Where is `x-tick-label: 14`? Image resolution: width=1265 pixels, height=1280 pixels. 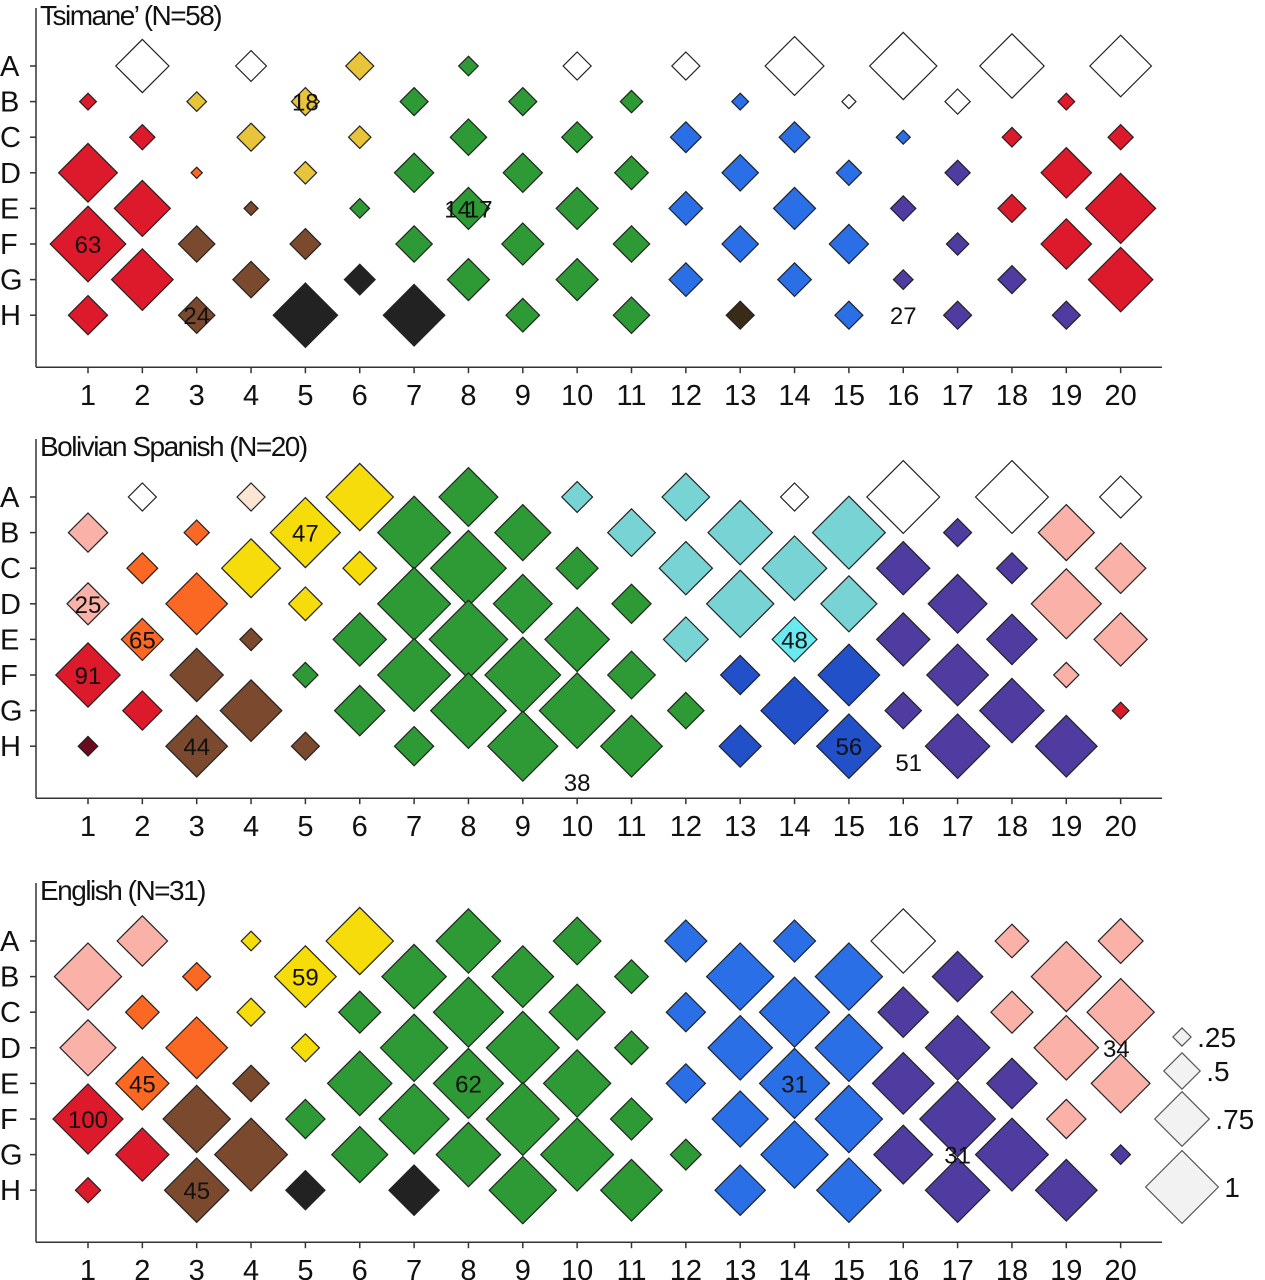
x-tick-label: 14 is located at coordinates (794, 396).